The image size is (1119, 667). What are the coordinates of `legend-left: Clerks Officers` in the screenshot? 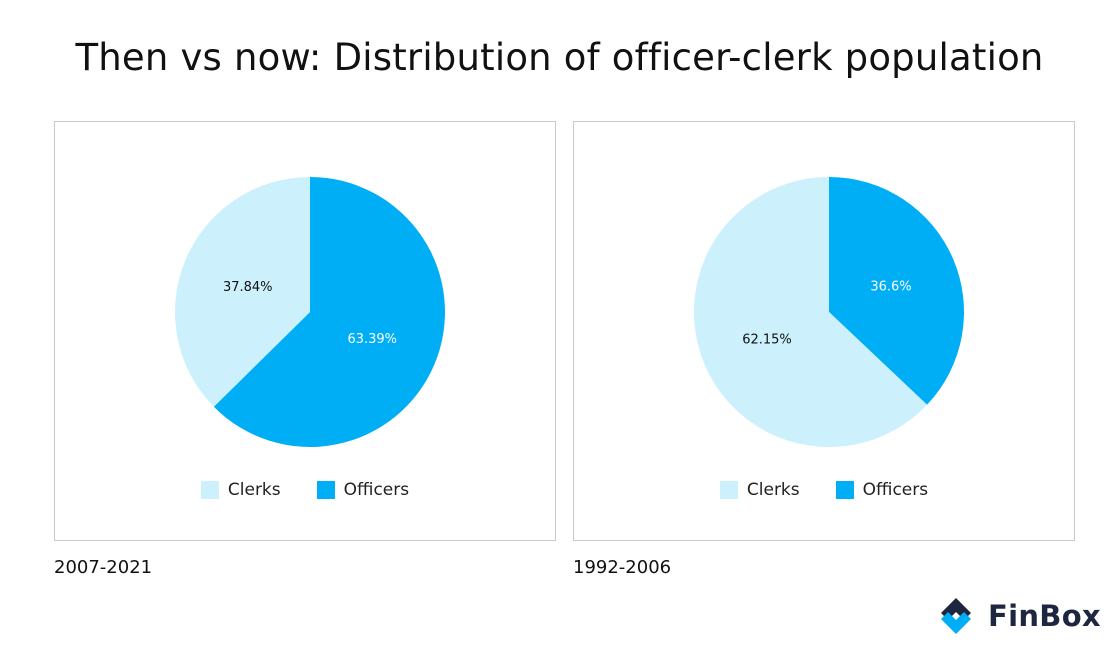 It's located at (305, 490).